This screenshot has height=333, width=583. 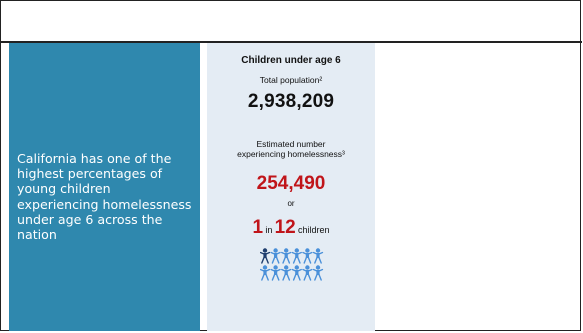 What do you see at coordinates (291, 144) in the screenshot?
I see `estimated-label-line1: Estimated number` at bounding box center [291, 144].